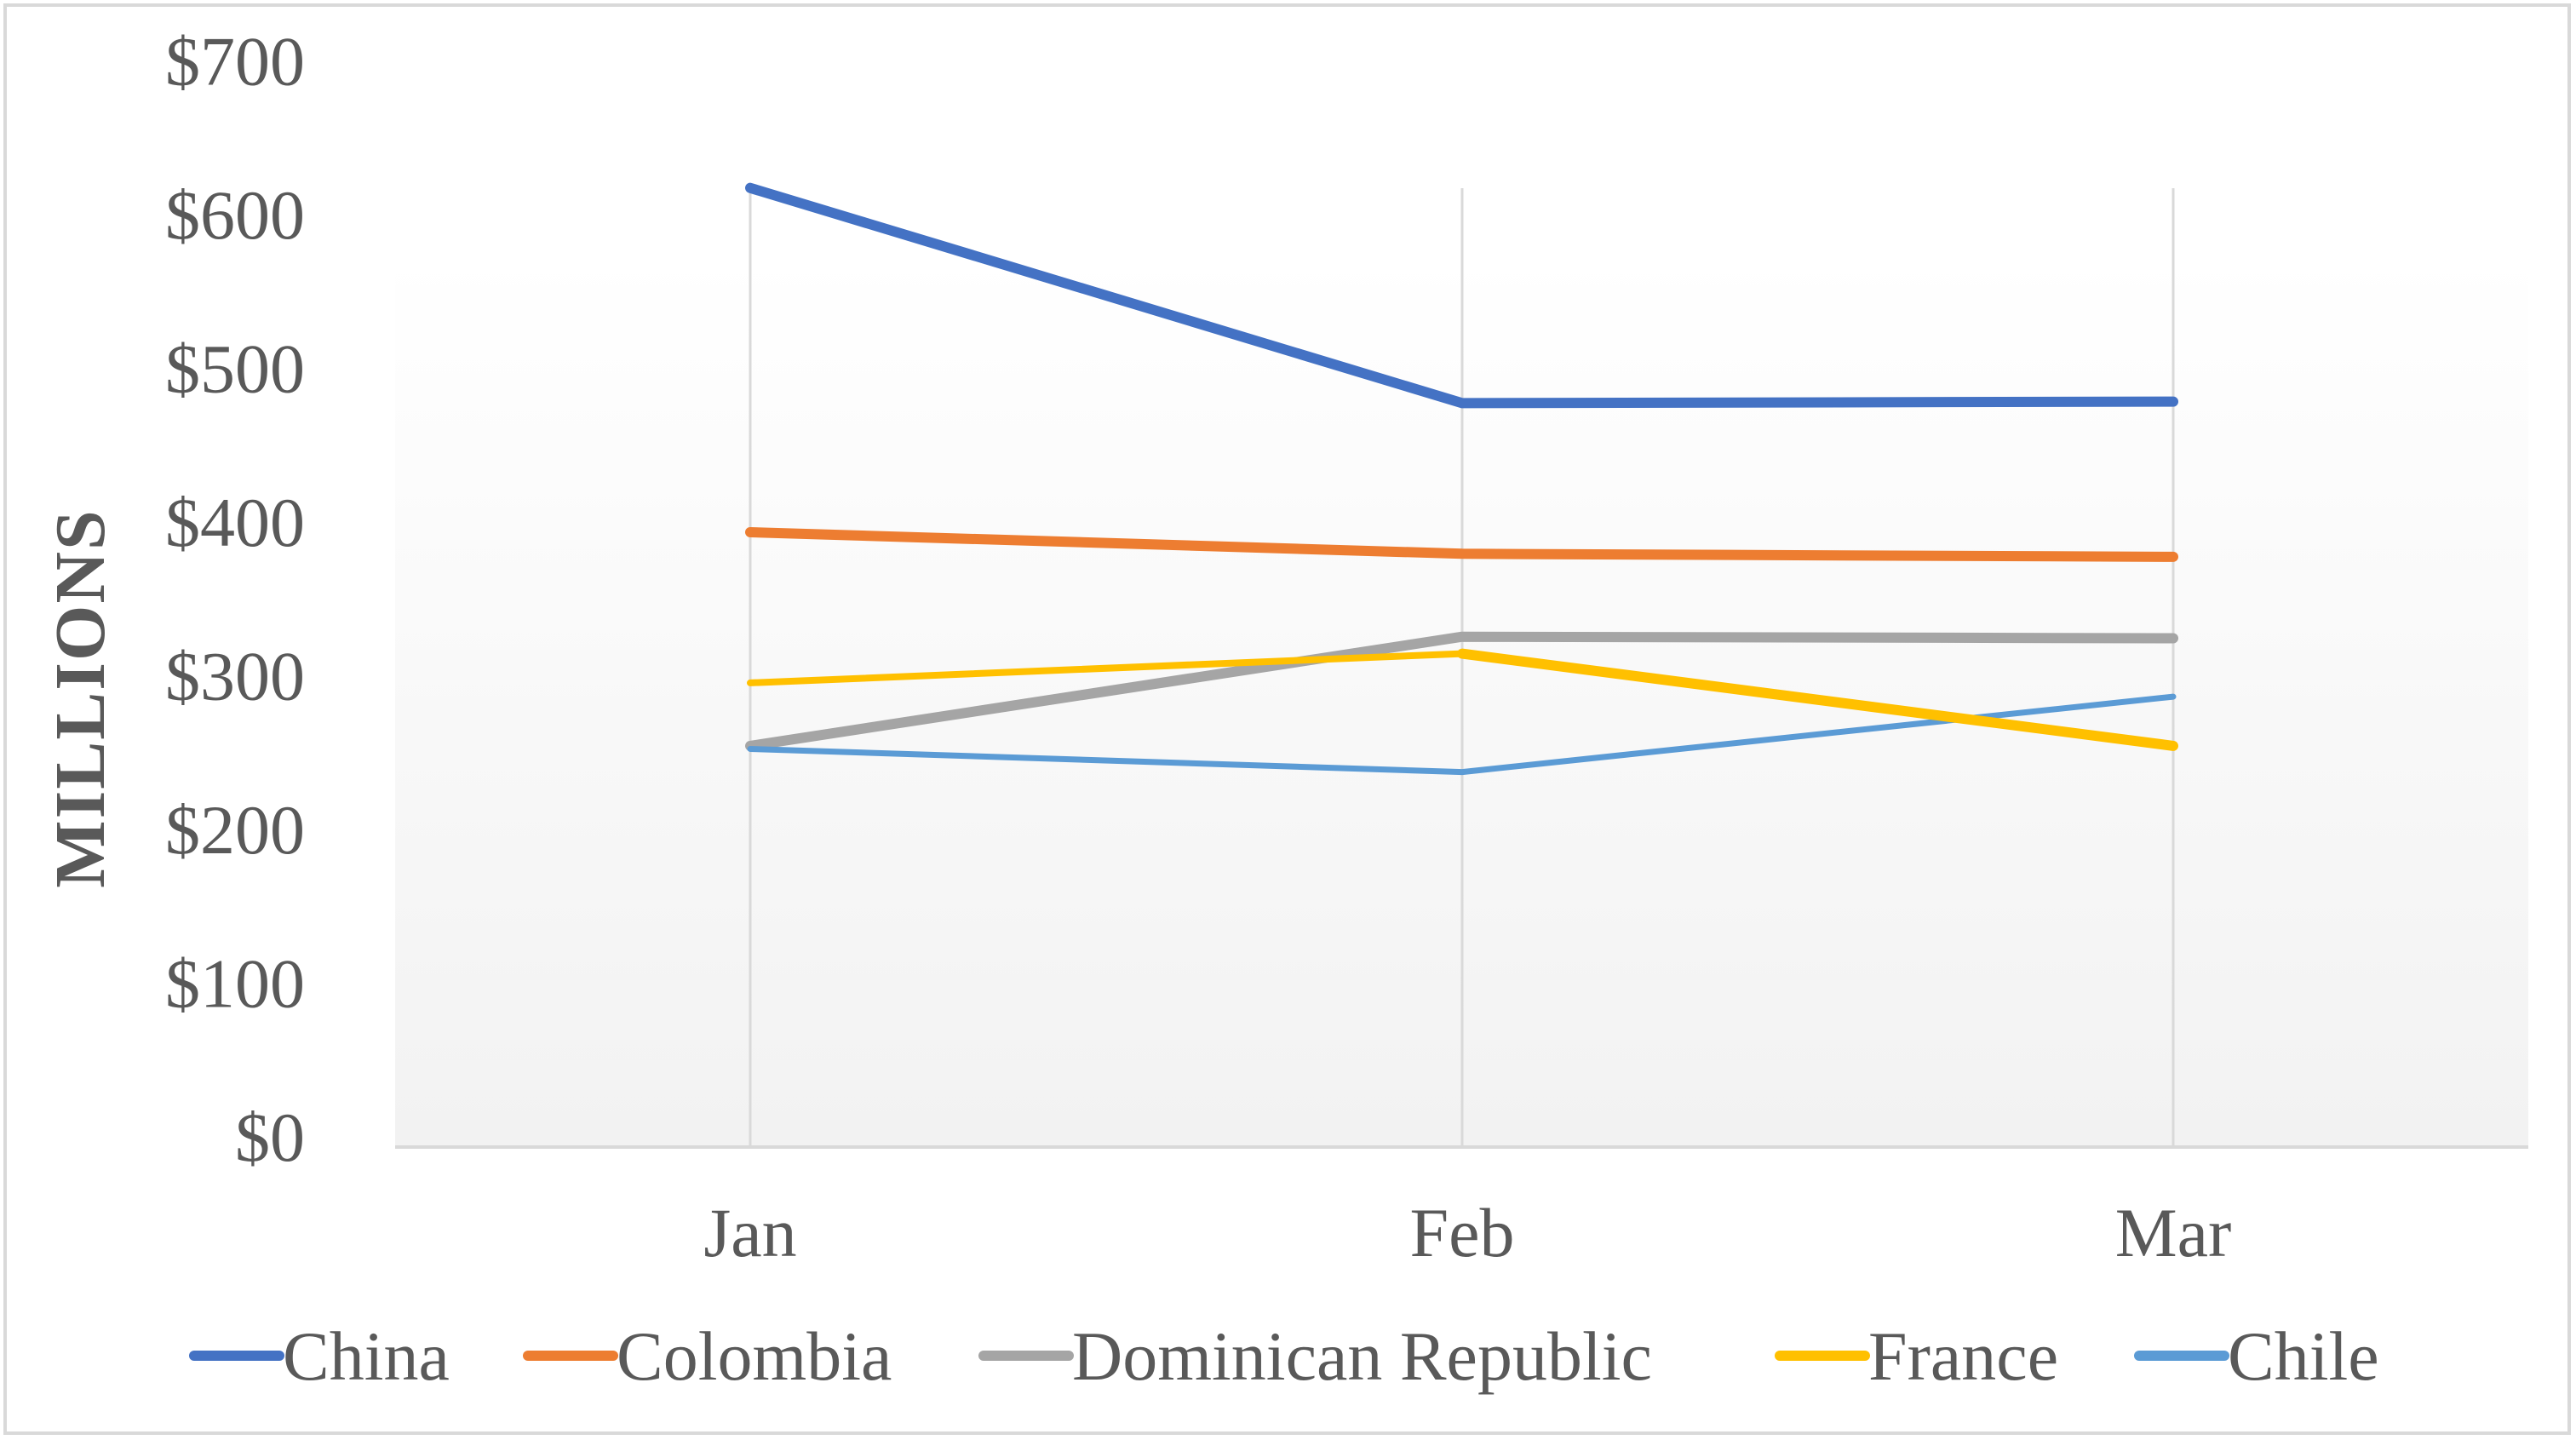 Image resolution: width=2576 pixels, height=1440 pixels. Describe the element at coordinates (270, 1137) in the screenshot. I see `y-tick-label: $0` at that location.